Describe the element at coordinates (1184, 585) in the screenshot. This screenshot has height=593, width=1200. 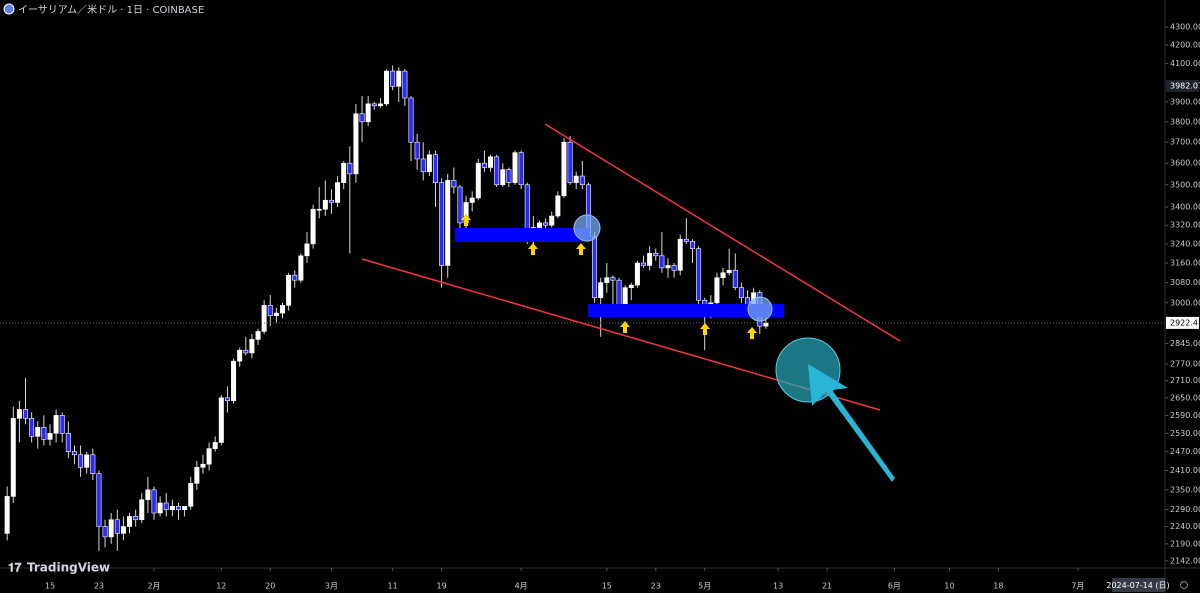
I see `settings-icon` at that location.